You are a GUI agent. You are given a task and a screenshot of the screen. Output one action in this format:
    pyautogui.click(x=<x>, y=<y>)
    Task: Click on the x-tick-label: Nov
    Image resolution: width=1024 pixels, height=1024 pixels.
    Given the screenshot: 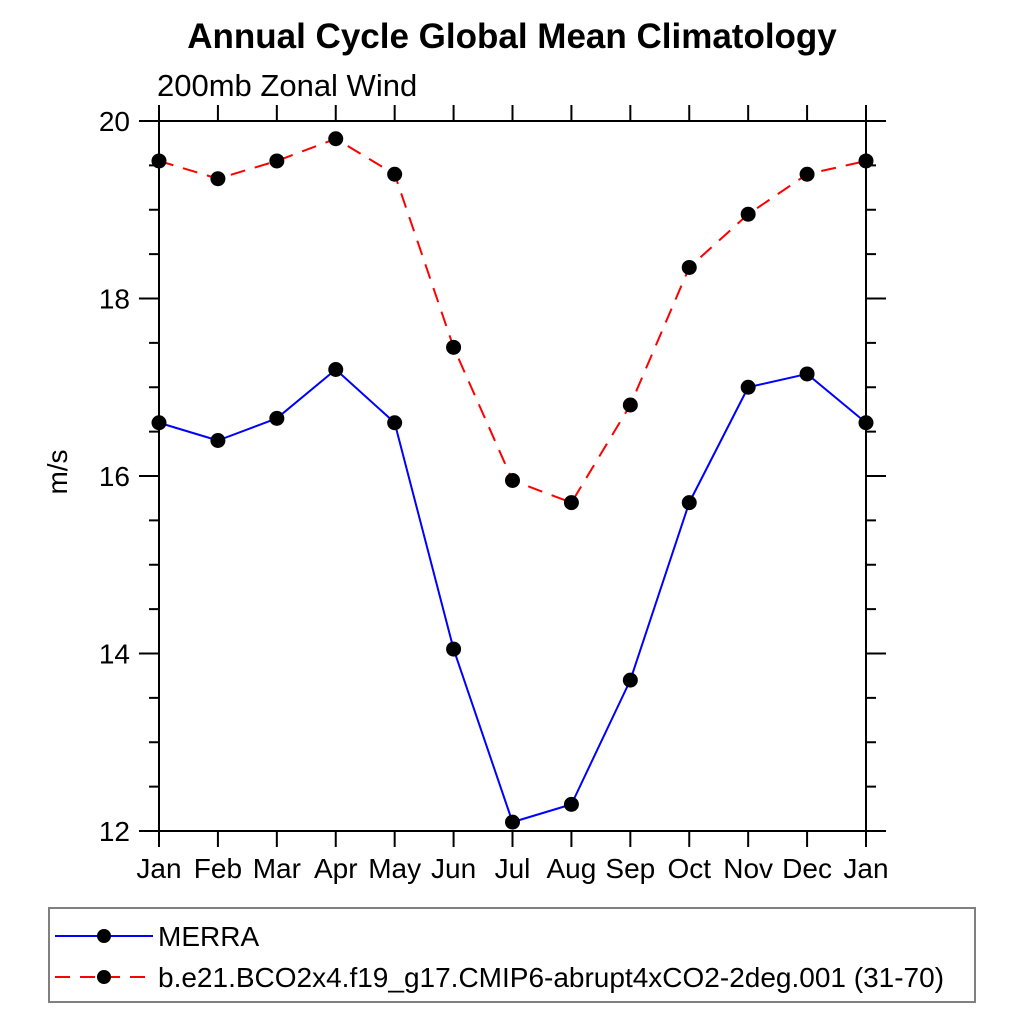 What is the action you would take?
    pyautogui.click(x=748, y=868)
    